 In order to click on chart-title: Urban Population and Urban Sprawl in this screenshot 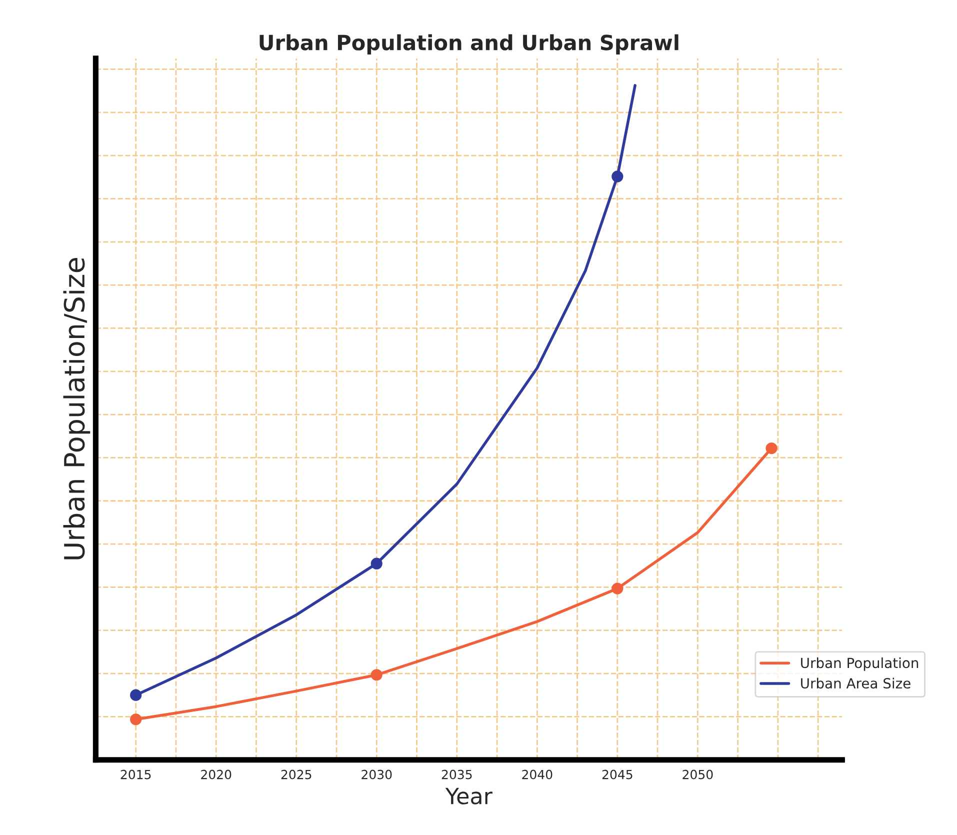, I will do `click(469, 44)`.